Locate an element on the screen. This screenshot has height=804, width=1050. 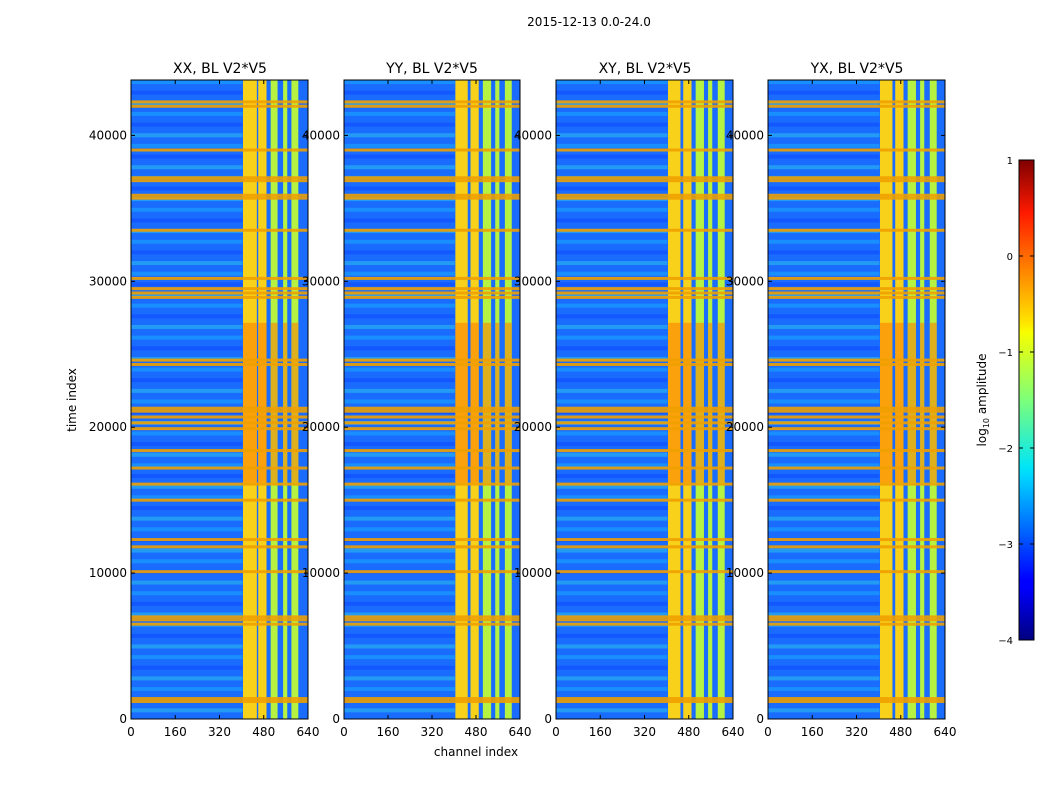
y-tick-label: 10000 is located at coordinates (533, 573).